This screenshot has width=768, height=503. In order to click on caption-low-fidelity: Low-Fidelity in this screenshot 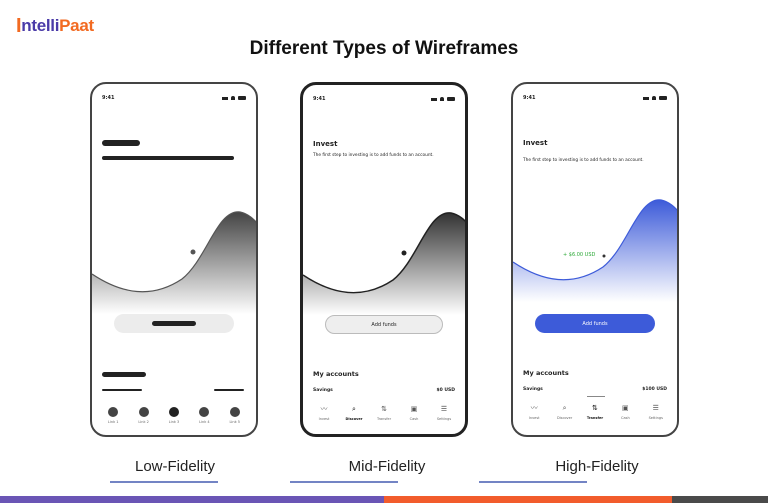, I will do `click(175, 466)`.